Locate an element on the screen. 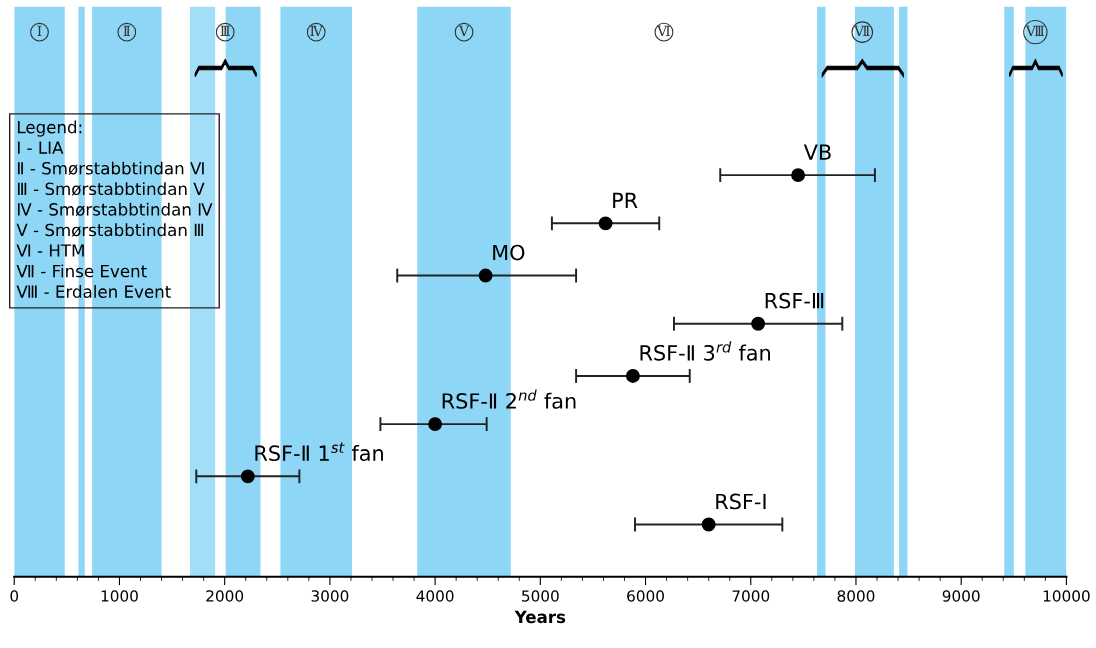  band-label: Ⅴ is located at coordinates (464, 30).